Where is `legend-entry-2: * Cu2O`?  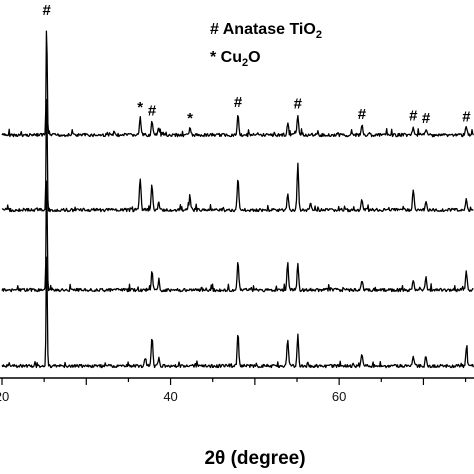
legend-entry-2: * Cu2O is located at coordinates (235, 59).